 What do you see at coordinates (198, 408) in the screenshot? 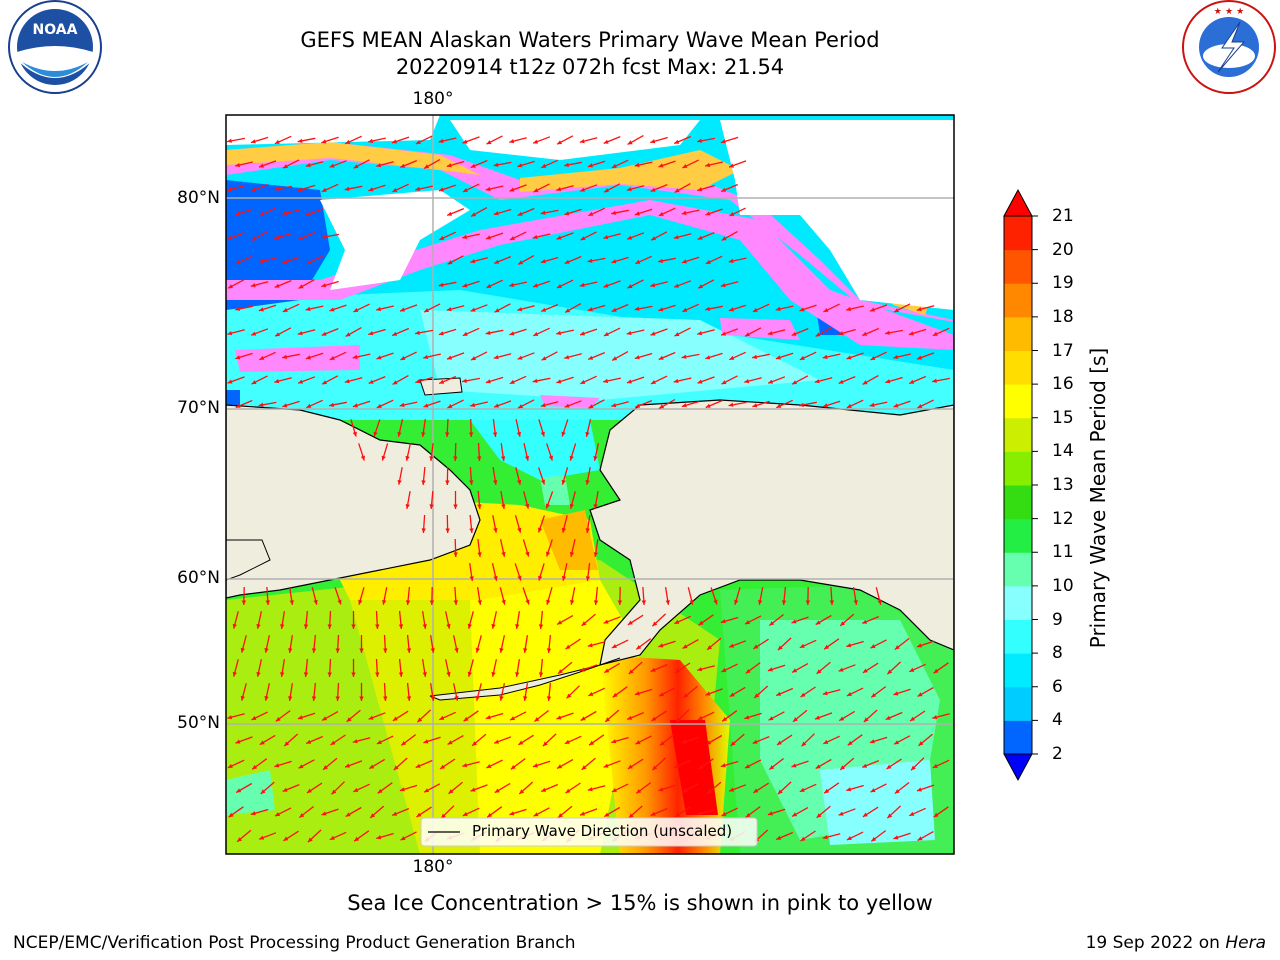
I see `lat-label-70: 70°N` at bounding box center [198, 408].